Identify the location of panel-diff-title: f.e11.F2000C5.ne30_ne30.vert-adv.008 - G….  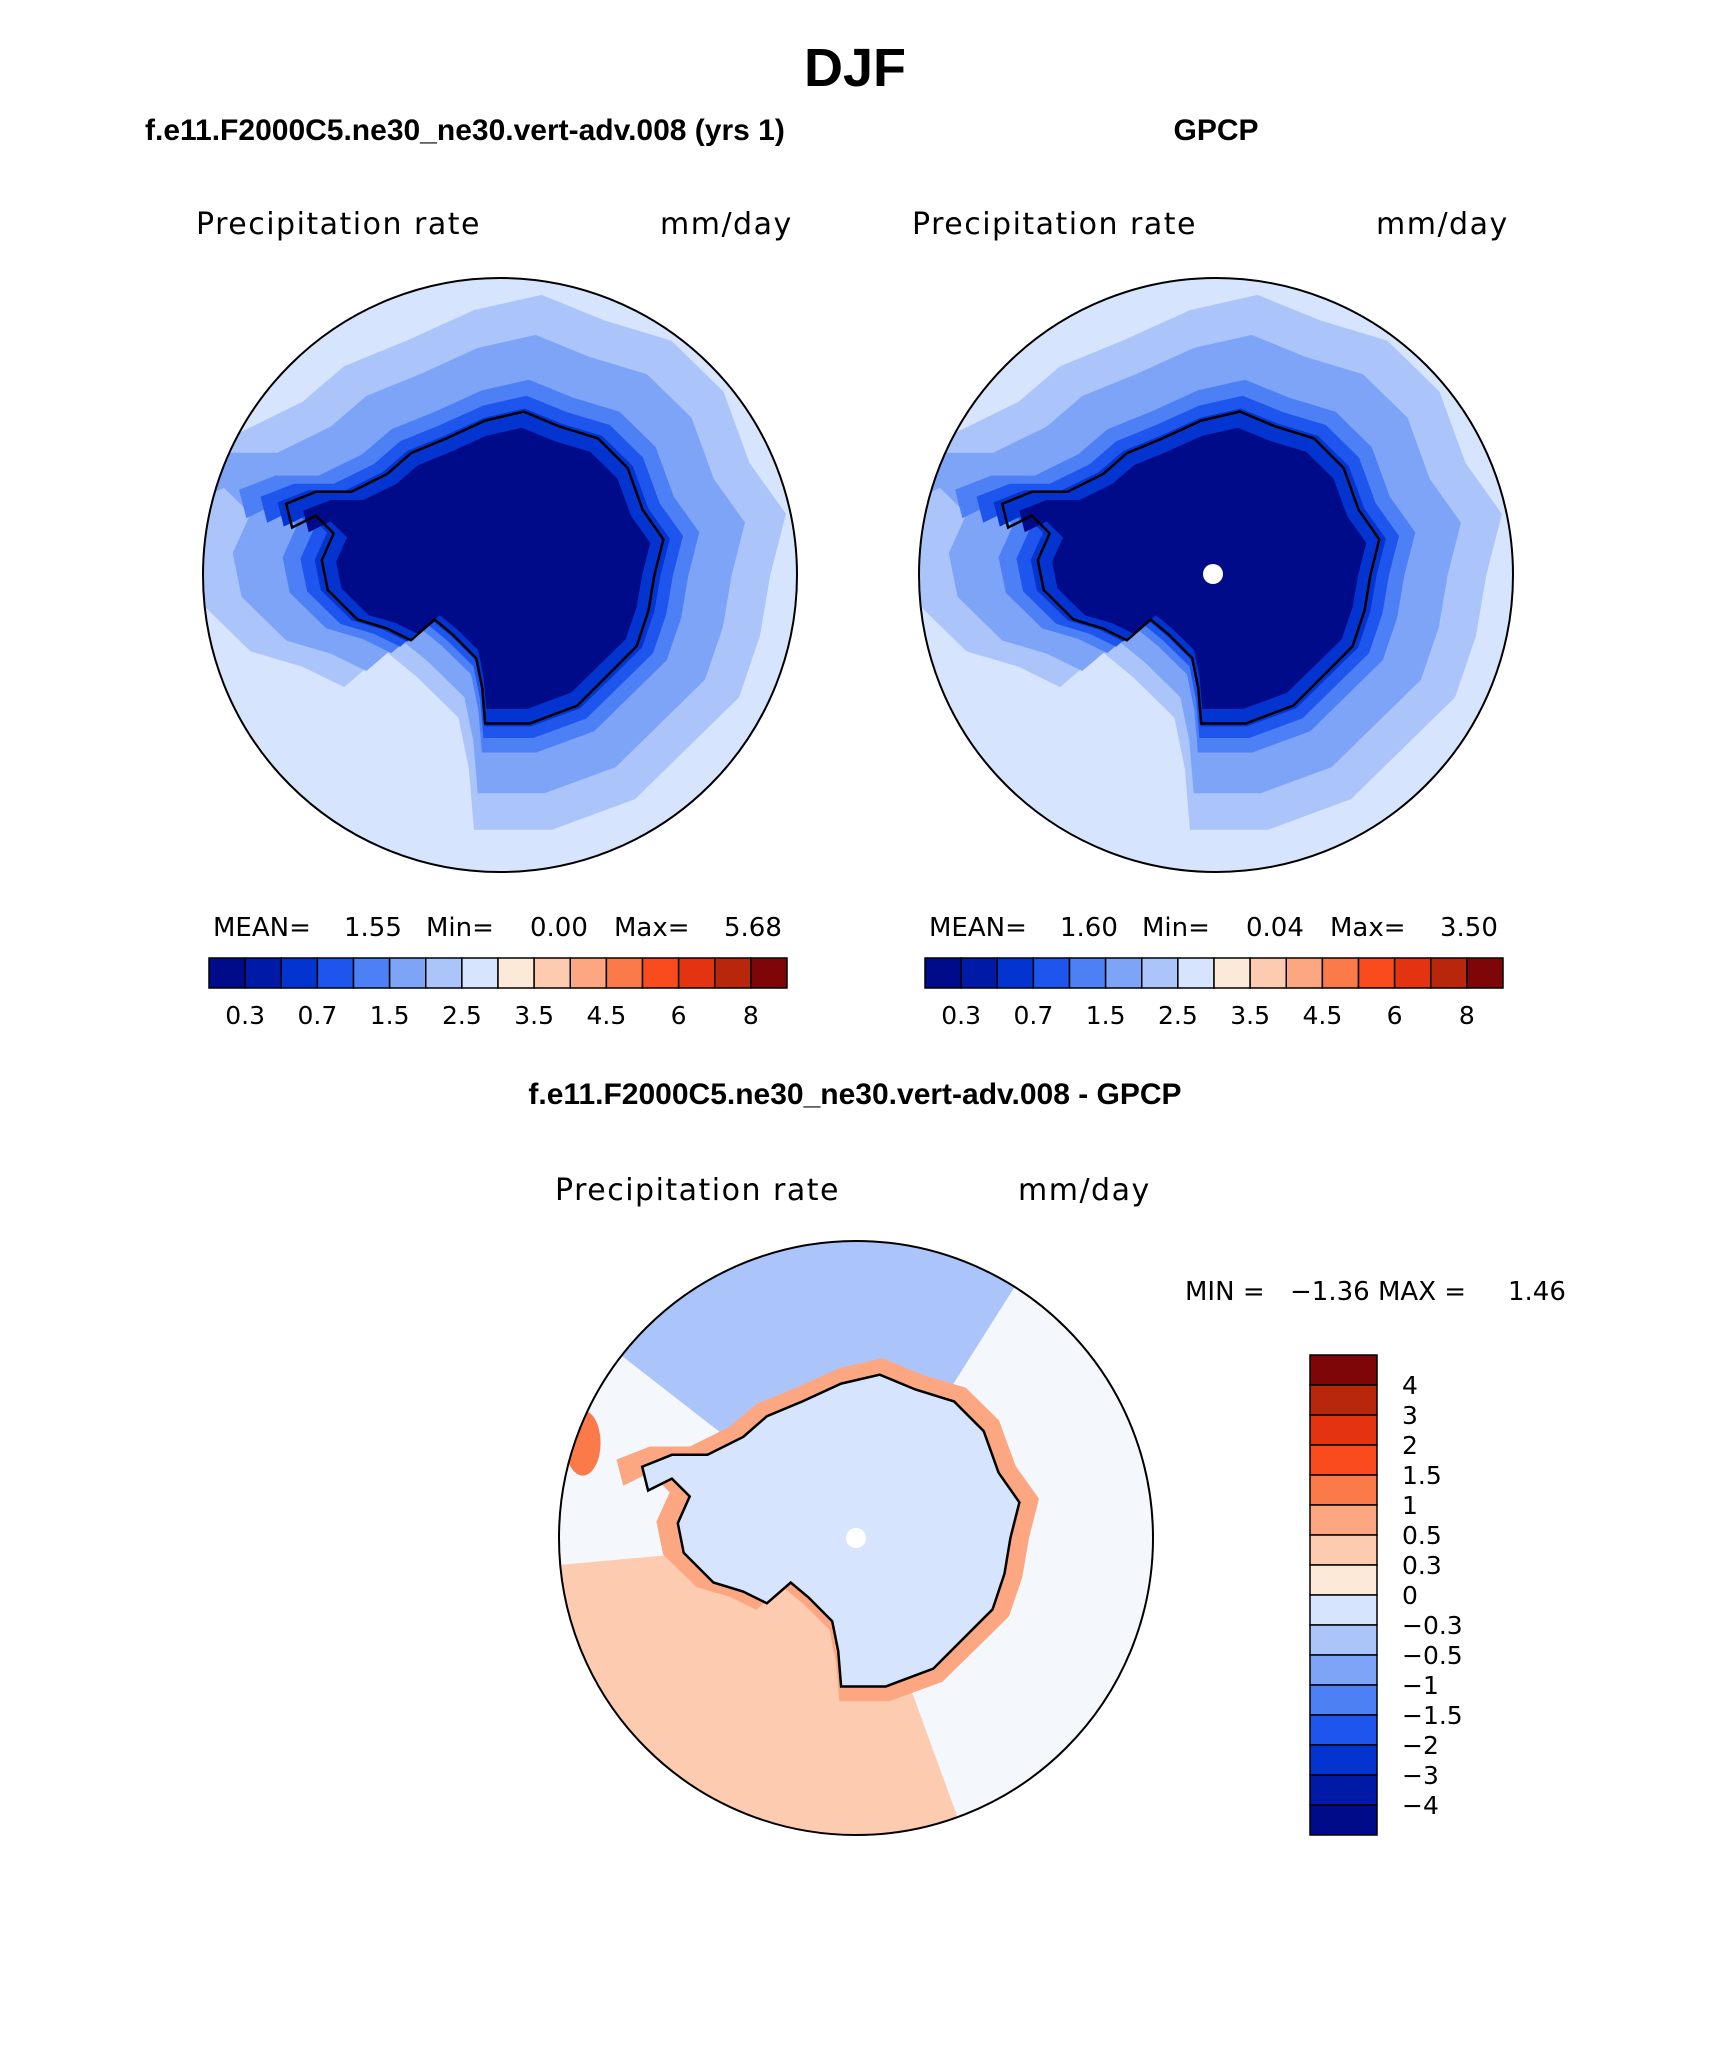
(854, 1094).